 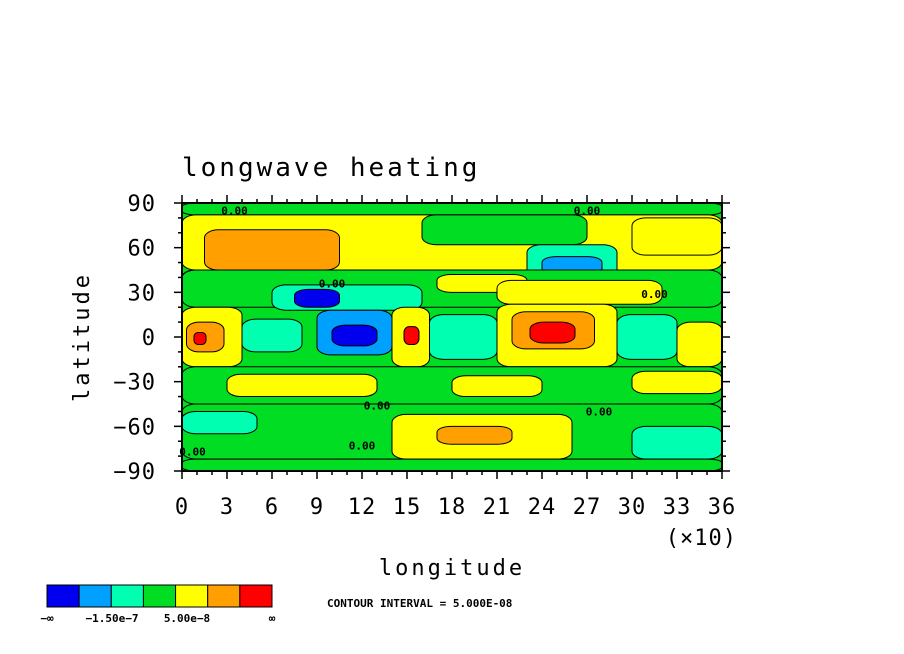 What do you see at coordinates (331, 168) in the screenshot?
I see `chart-title: longwave heating` at bounding box center [331, 168].